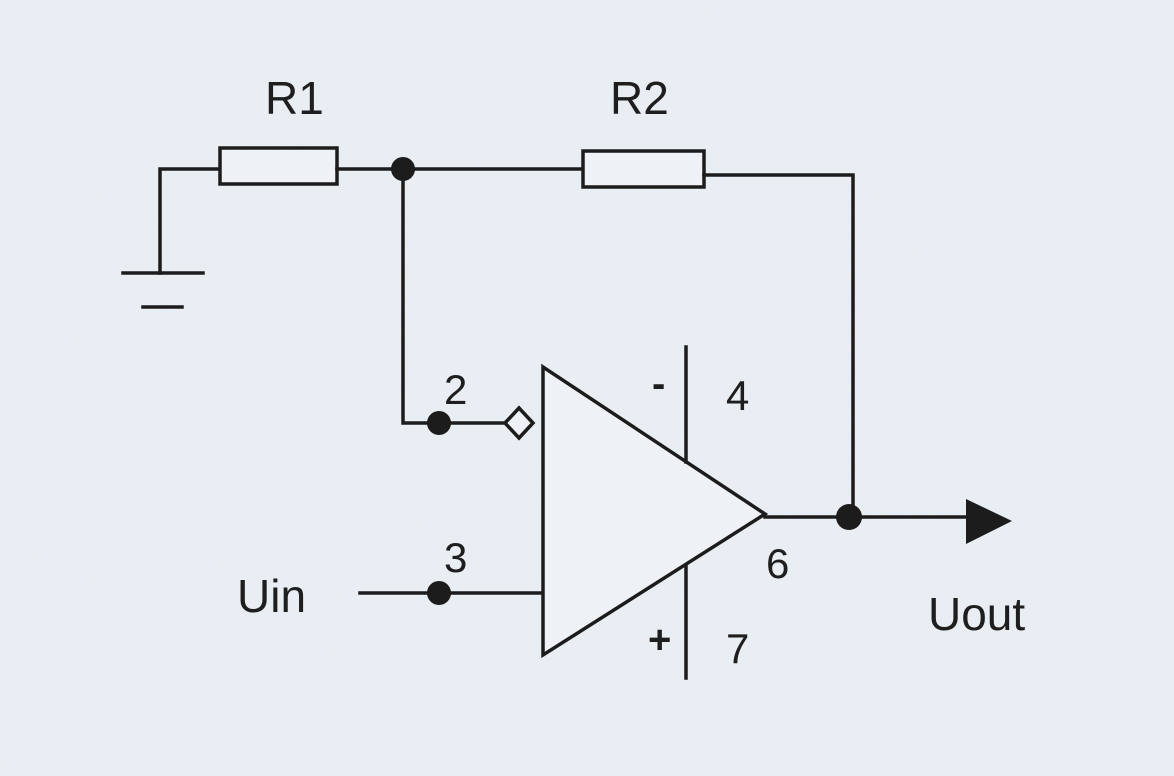  What do you see at coordinates (737, 395) in the screenshot?
I see `label-pin4: 4` at bounding box center [737, 395].